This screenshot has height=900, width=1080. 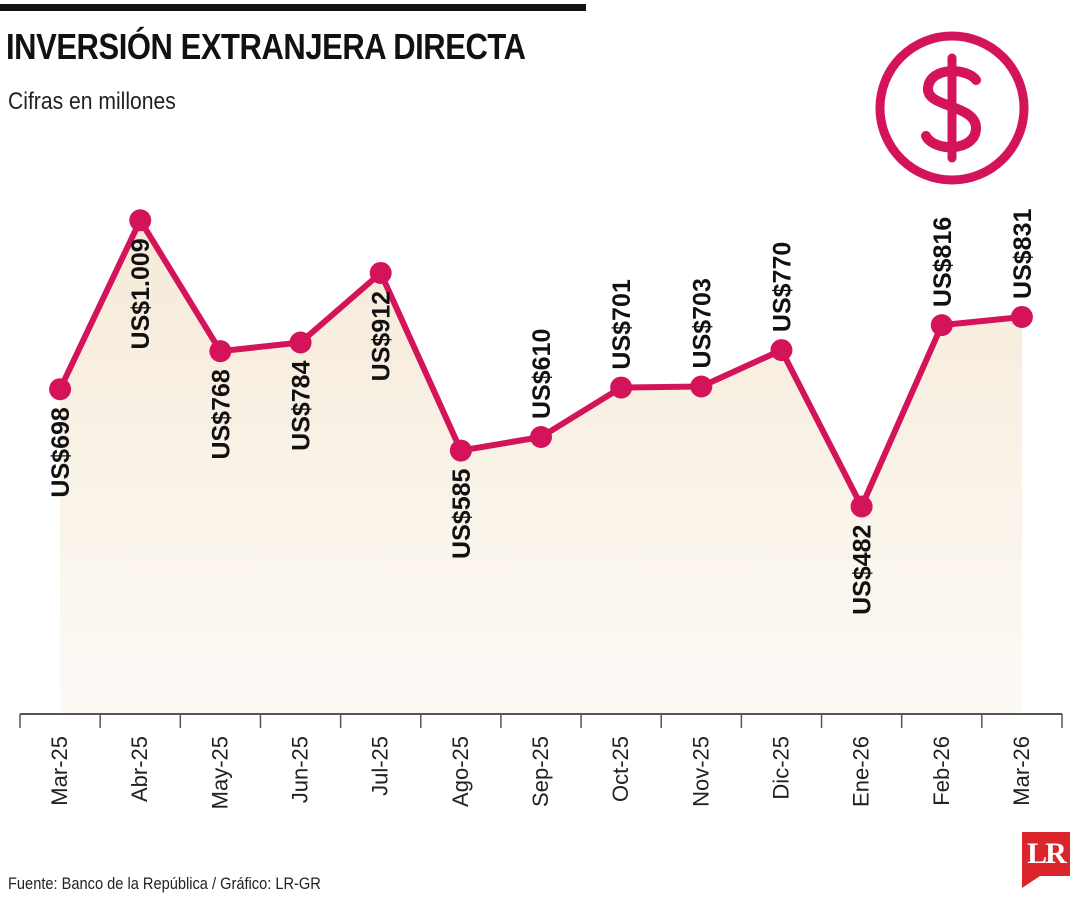 I want to click on data-label-feb-26: US$816, so click(x=943, y=262).